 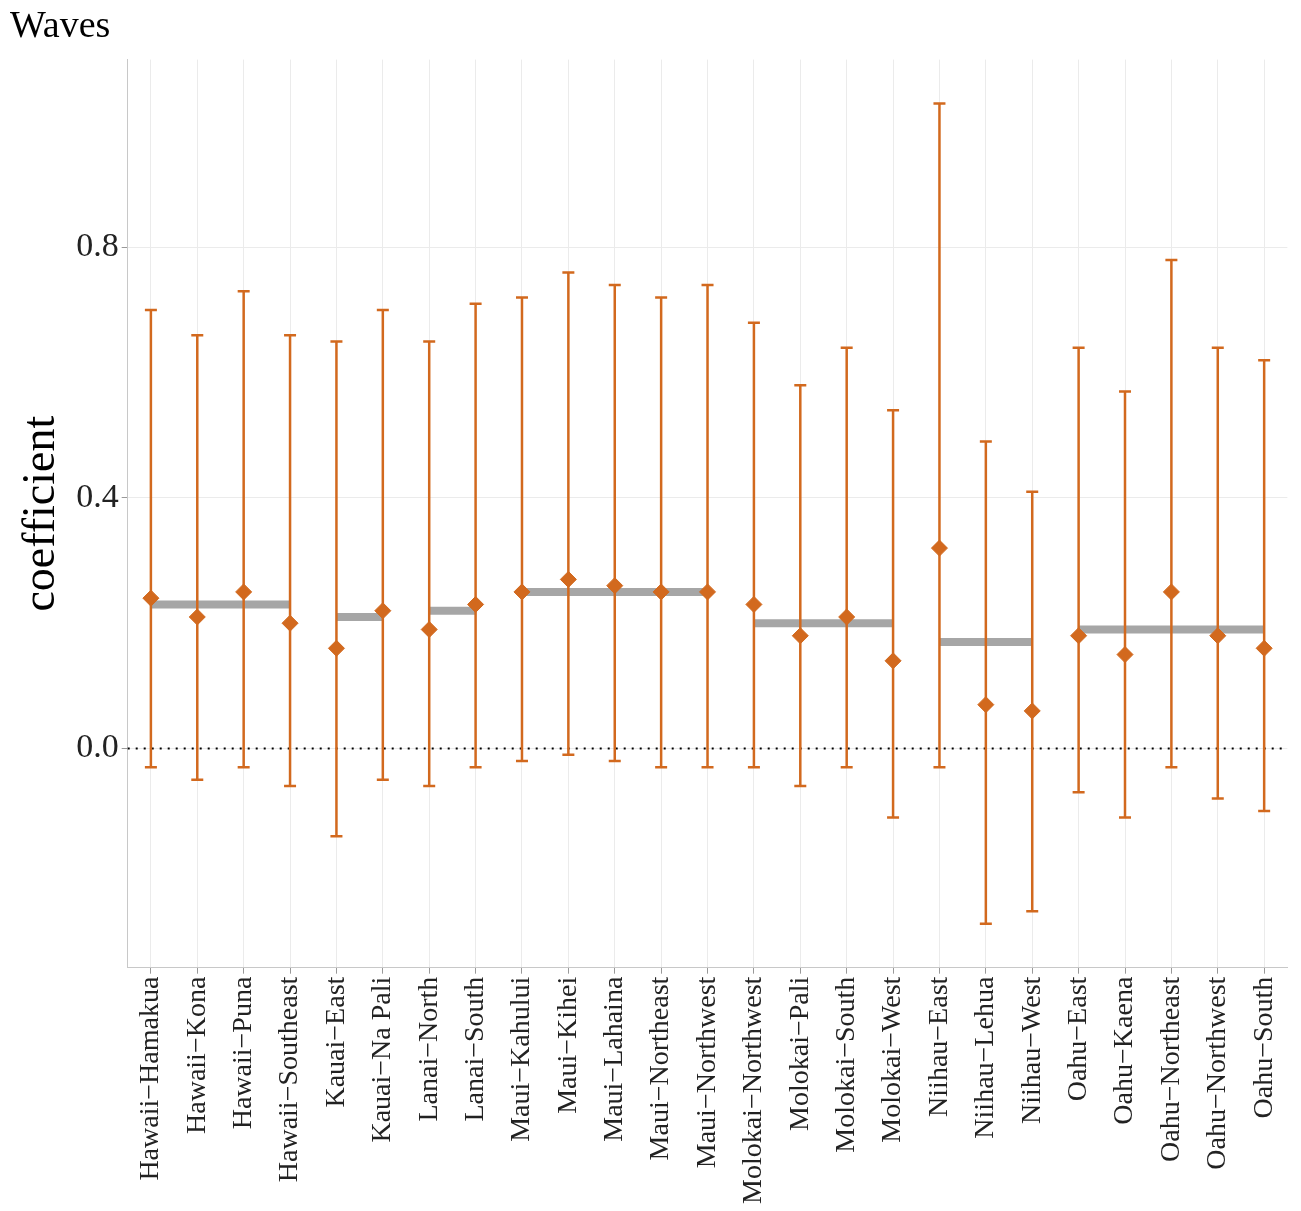 What do you see at coordinates (38, 513) in the screenshot?
I see `y-axis-title: coefficient` at bounding box center [38, 513].